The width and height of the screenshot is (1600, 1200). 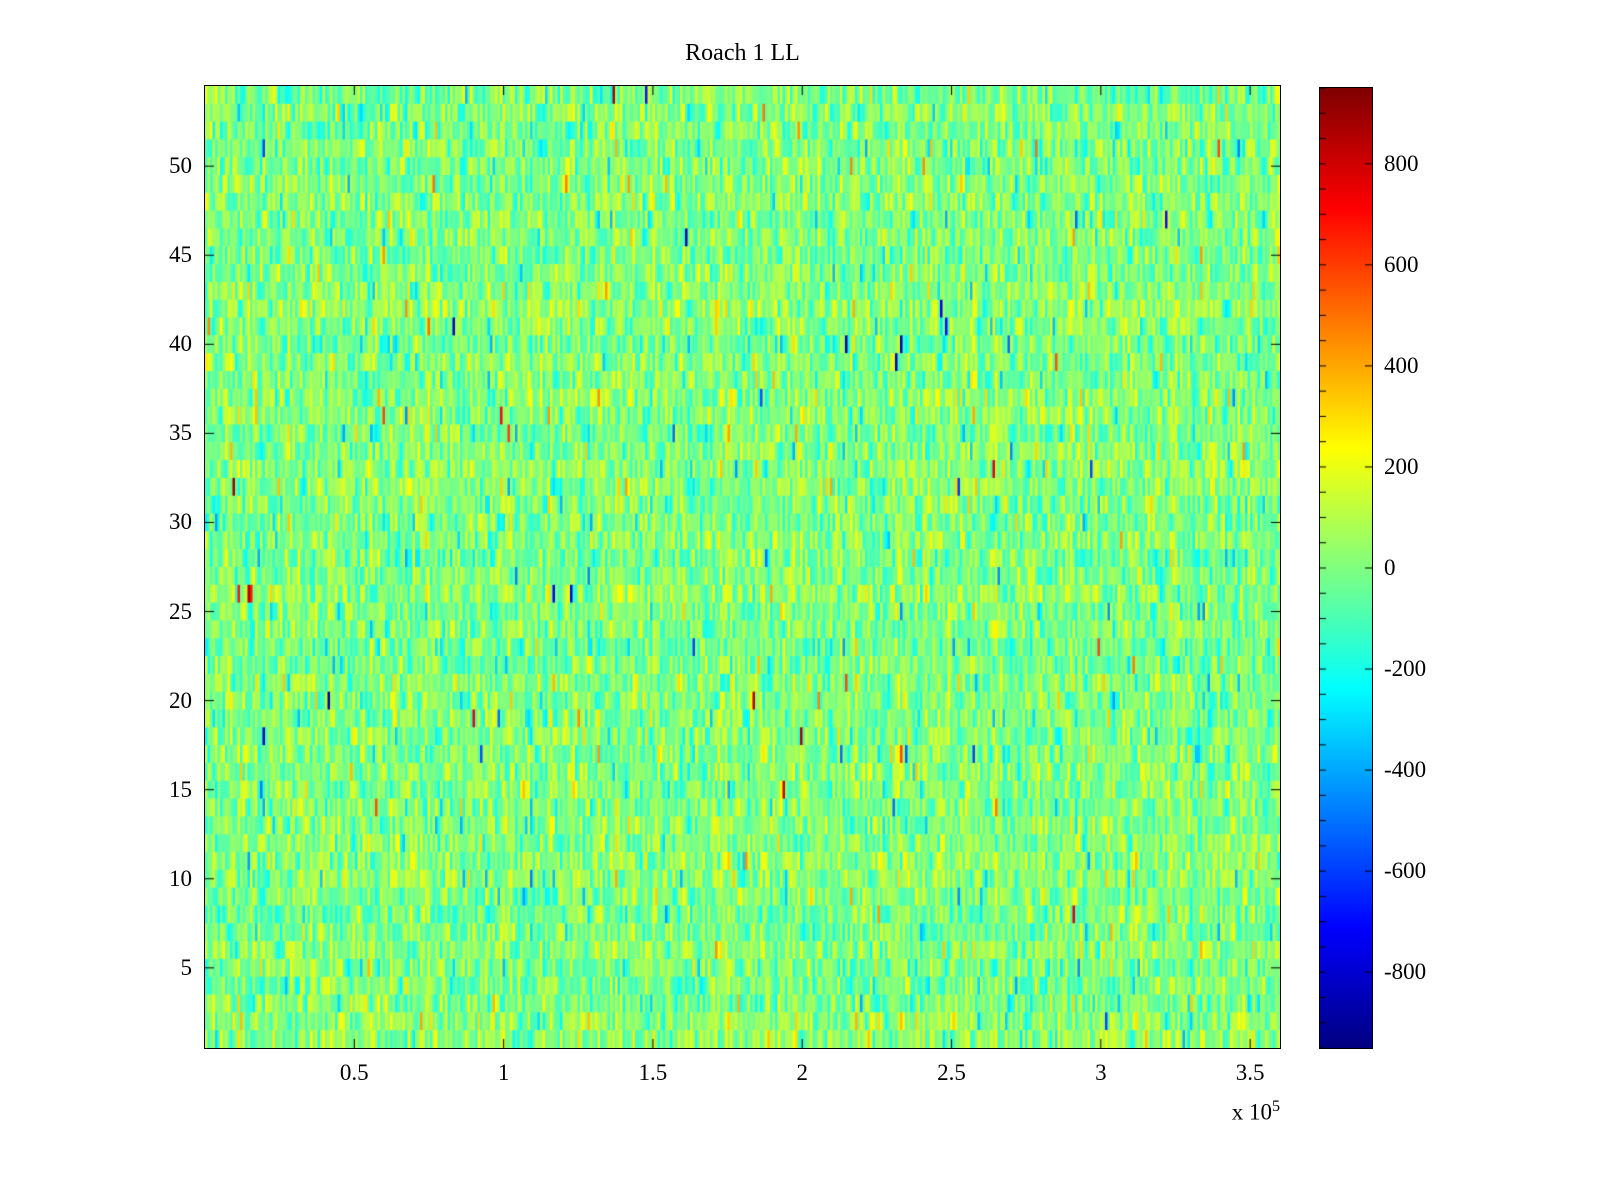 What do you see at coordinates (180, 878) in the screenshot?
I see `y-tick-label: 10` at bounding box center [180, 878].